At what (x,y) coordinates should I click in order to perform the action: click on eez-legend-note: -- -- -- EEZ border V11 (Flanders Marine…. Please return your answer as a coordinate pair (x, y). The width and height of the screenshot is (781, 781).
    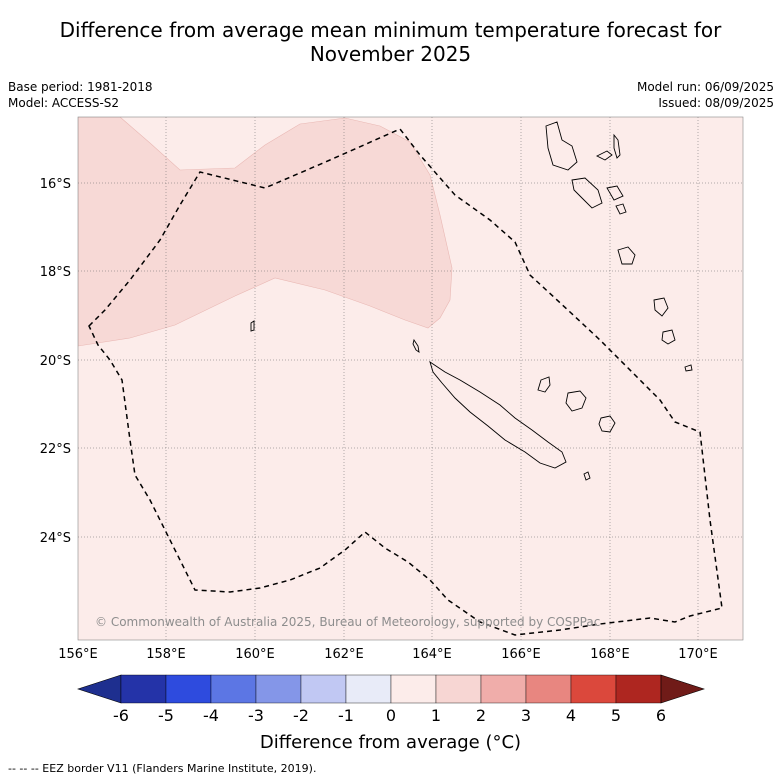
    Looking at the image, I should click on (162, 768).